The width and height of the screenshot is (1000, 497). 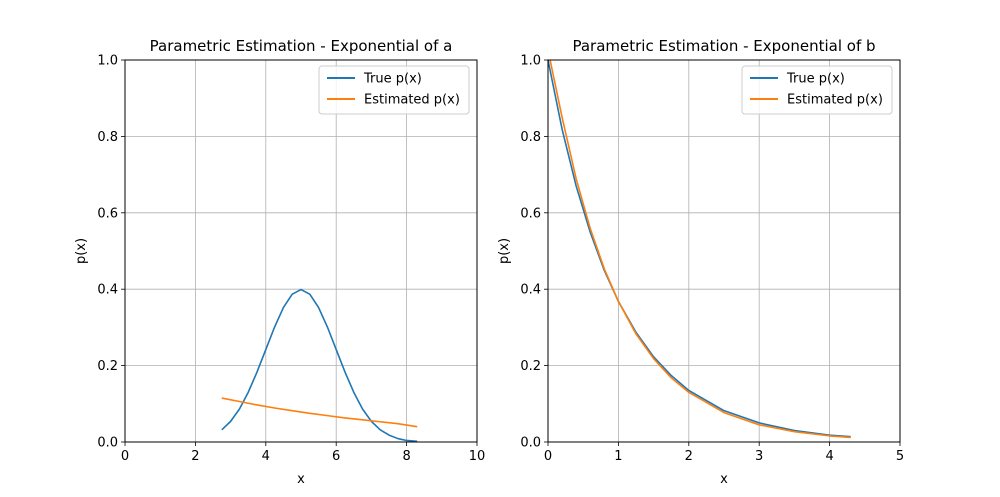 I want to click on chart-left-legend-box, so click(x=394, y=90).